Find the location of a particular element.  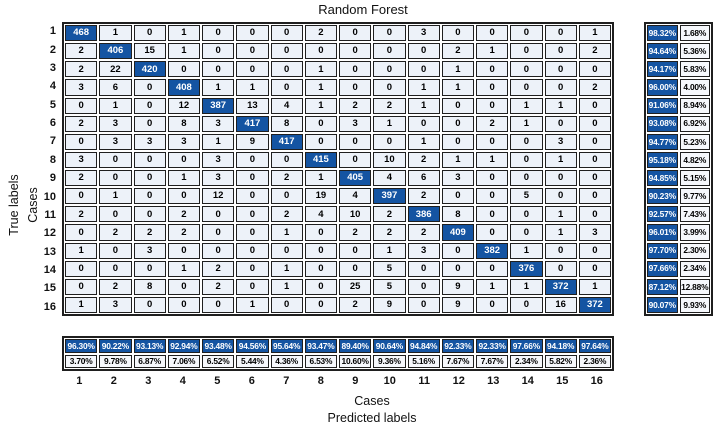

row-summary-secondary: 8.94% is located at coordinates (694, 105).